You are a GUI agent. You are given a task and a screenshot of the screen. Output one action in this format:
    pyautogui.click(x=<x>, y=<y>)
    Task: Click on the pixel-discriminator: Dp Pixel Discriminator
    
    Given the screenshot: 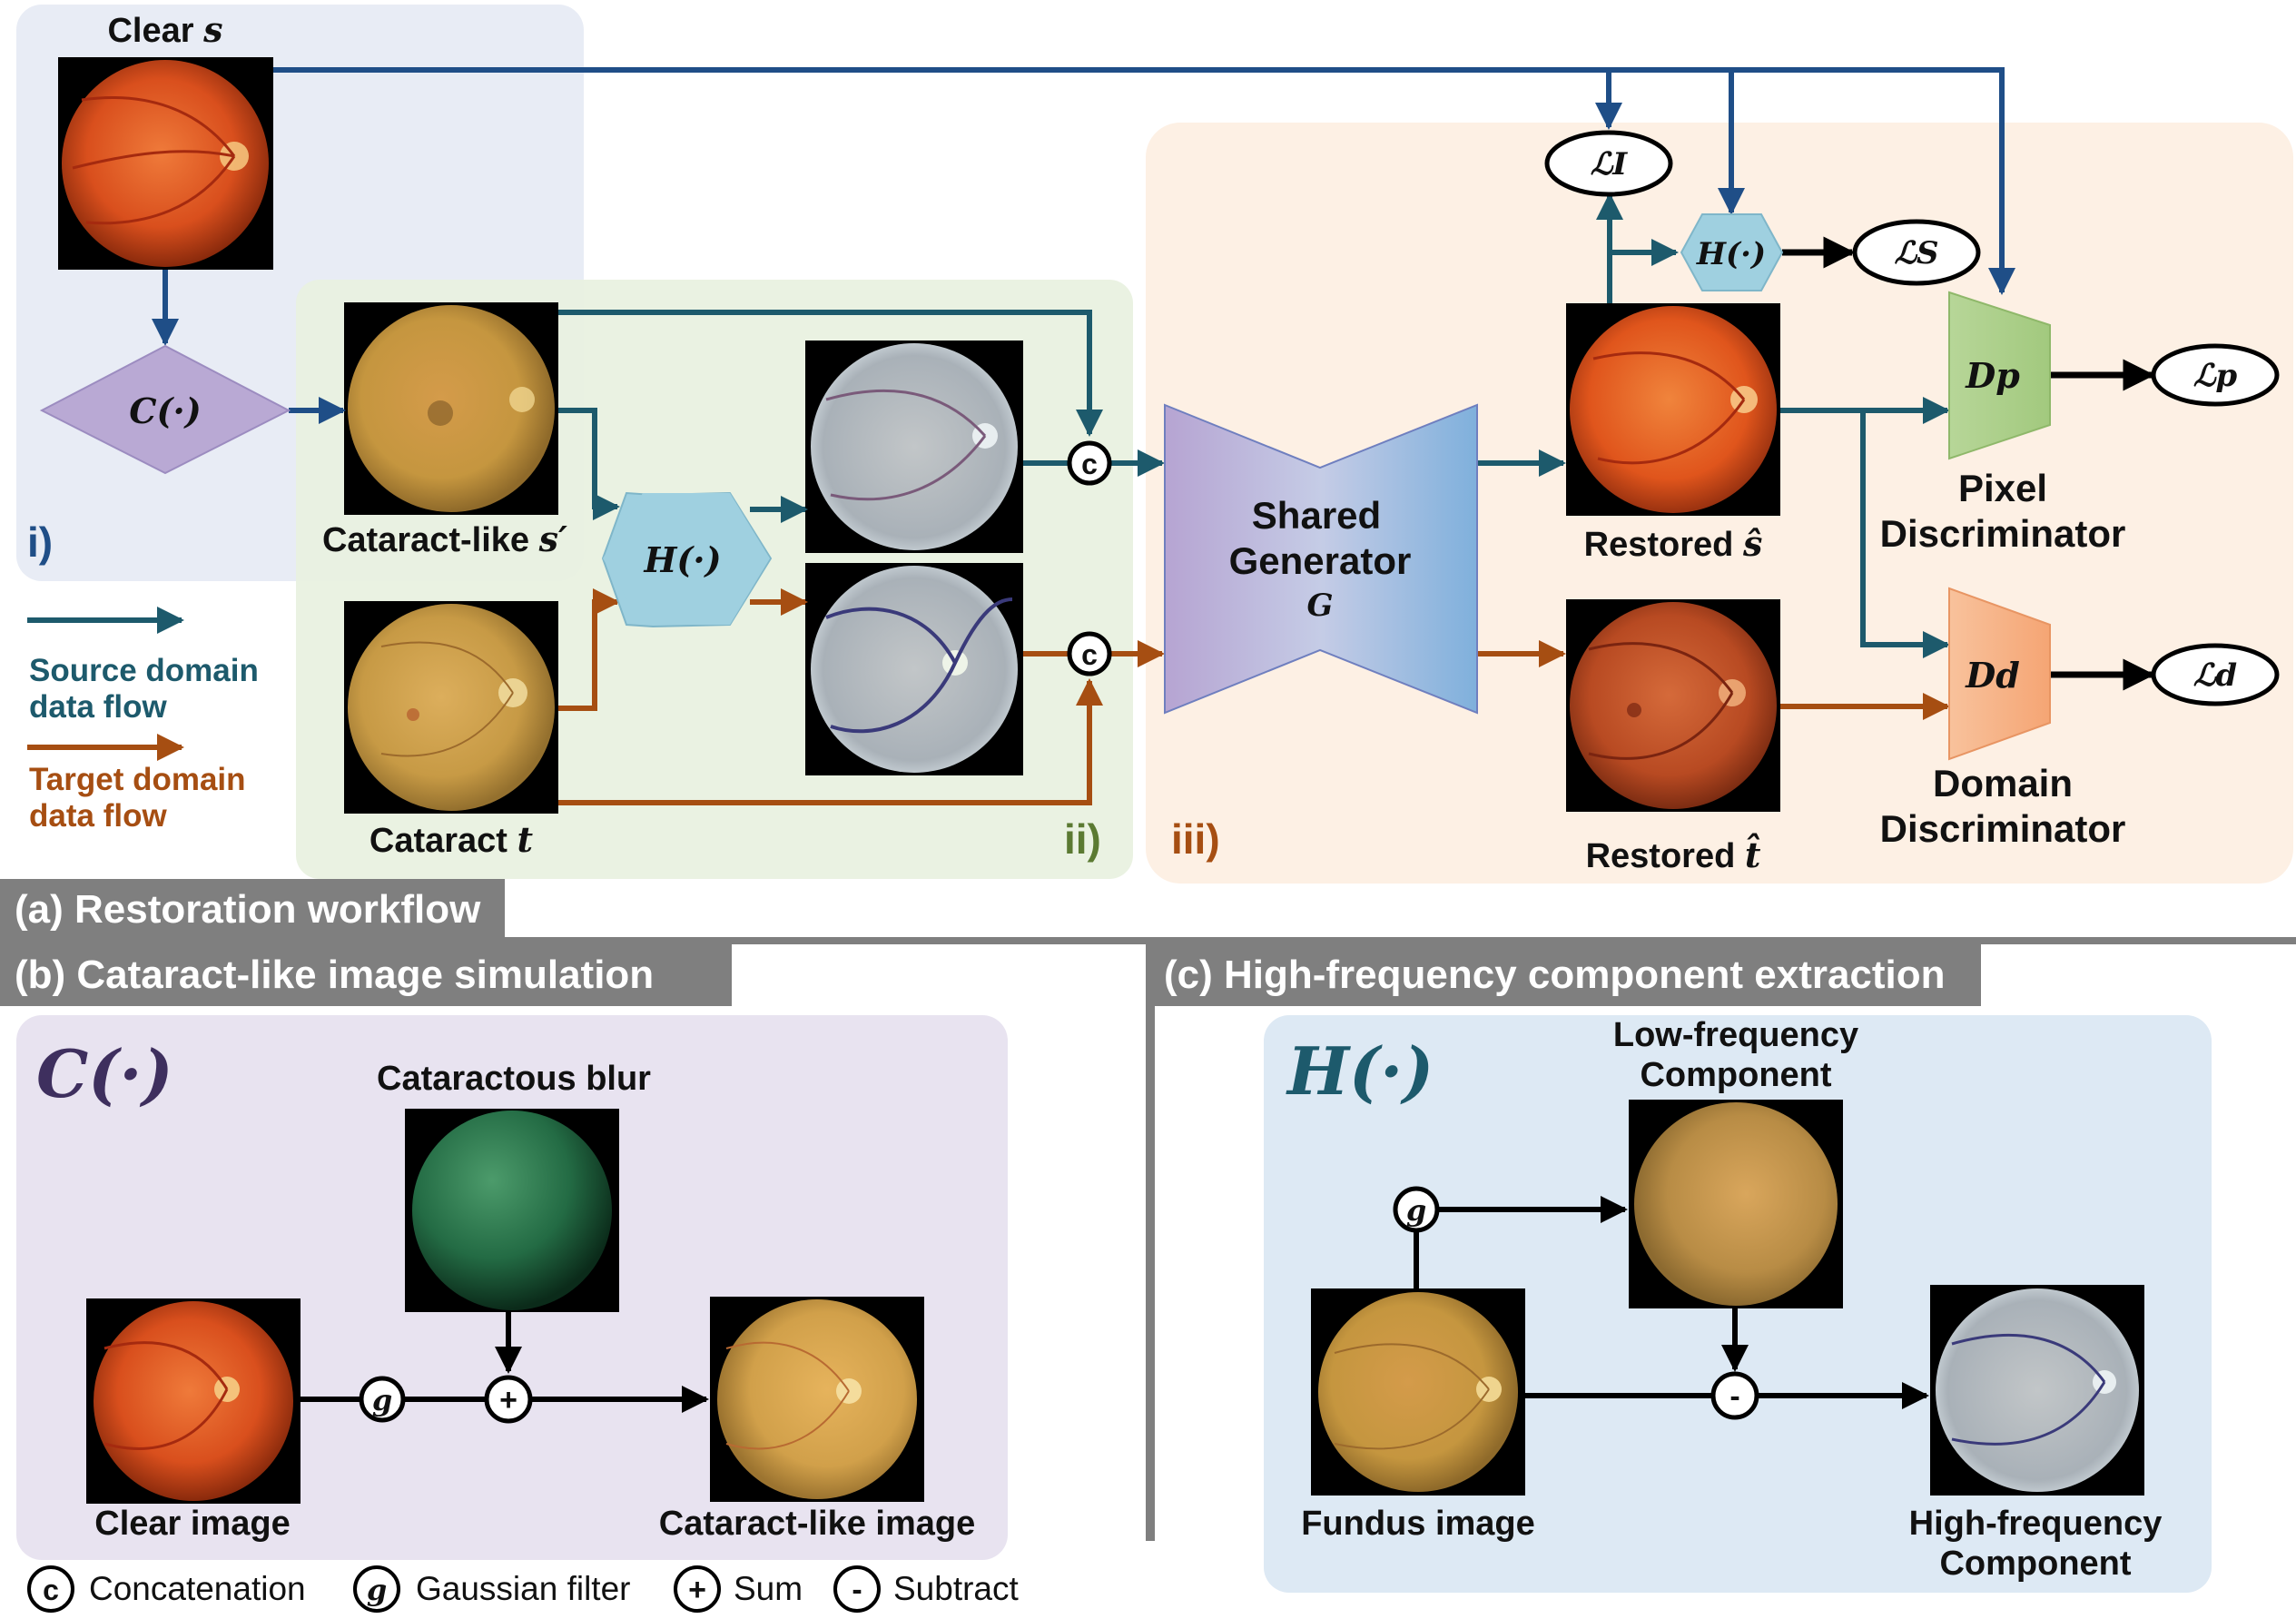 What is the action you would take?
    pyautogui.click(x=2003, y=423)
    